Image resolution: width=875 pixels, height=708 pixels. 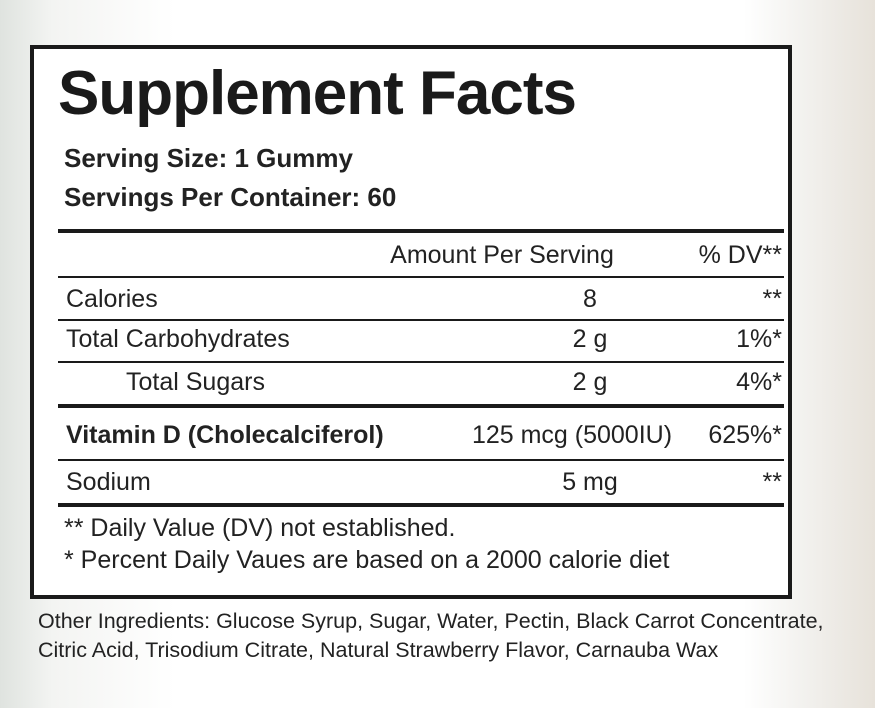 I want to click on daily-value: 1%*, so click(x=759, y=339).